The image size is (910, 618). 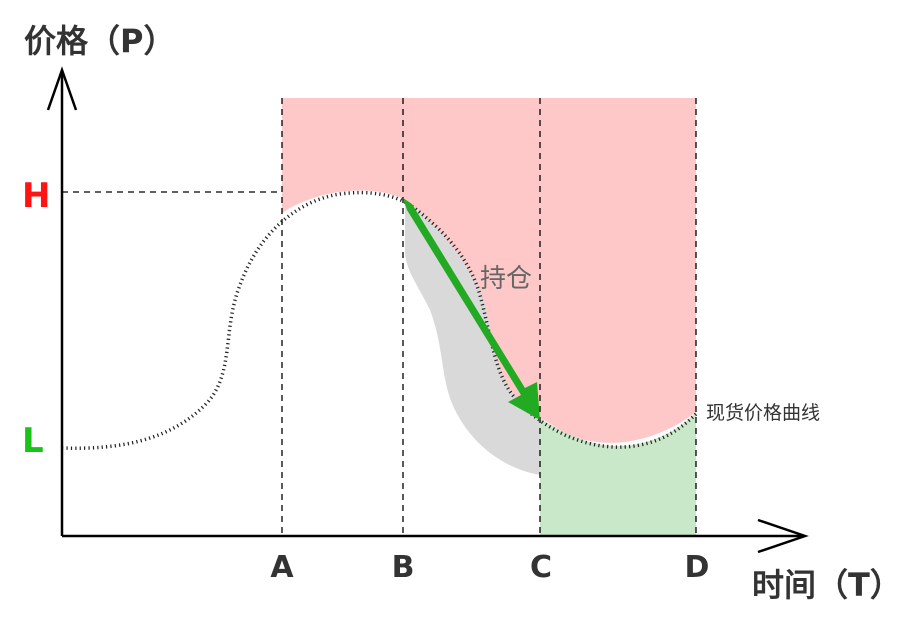 What do you see at coordinates (99, 41) in the screenshot?
I see `y-axis-title: 价格（P）` at bounding box center [99, 41].